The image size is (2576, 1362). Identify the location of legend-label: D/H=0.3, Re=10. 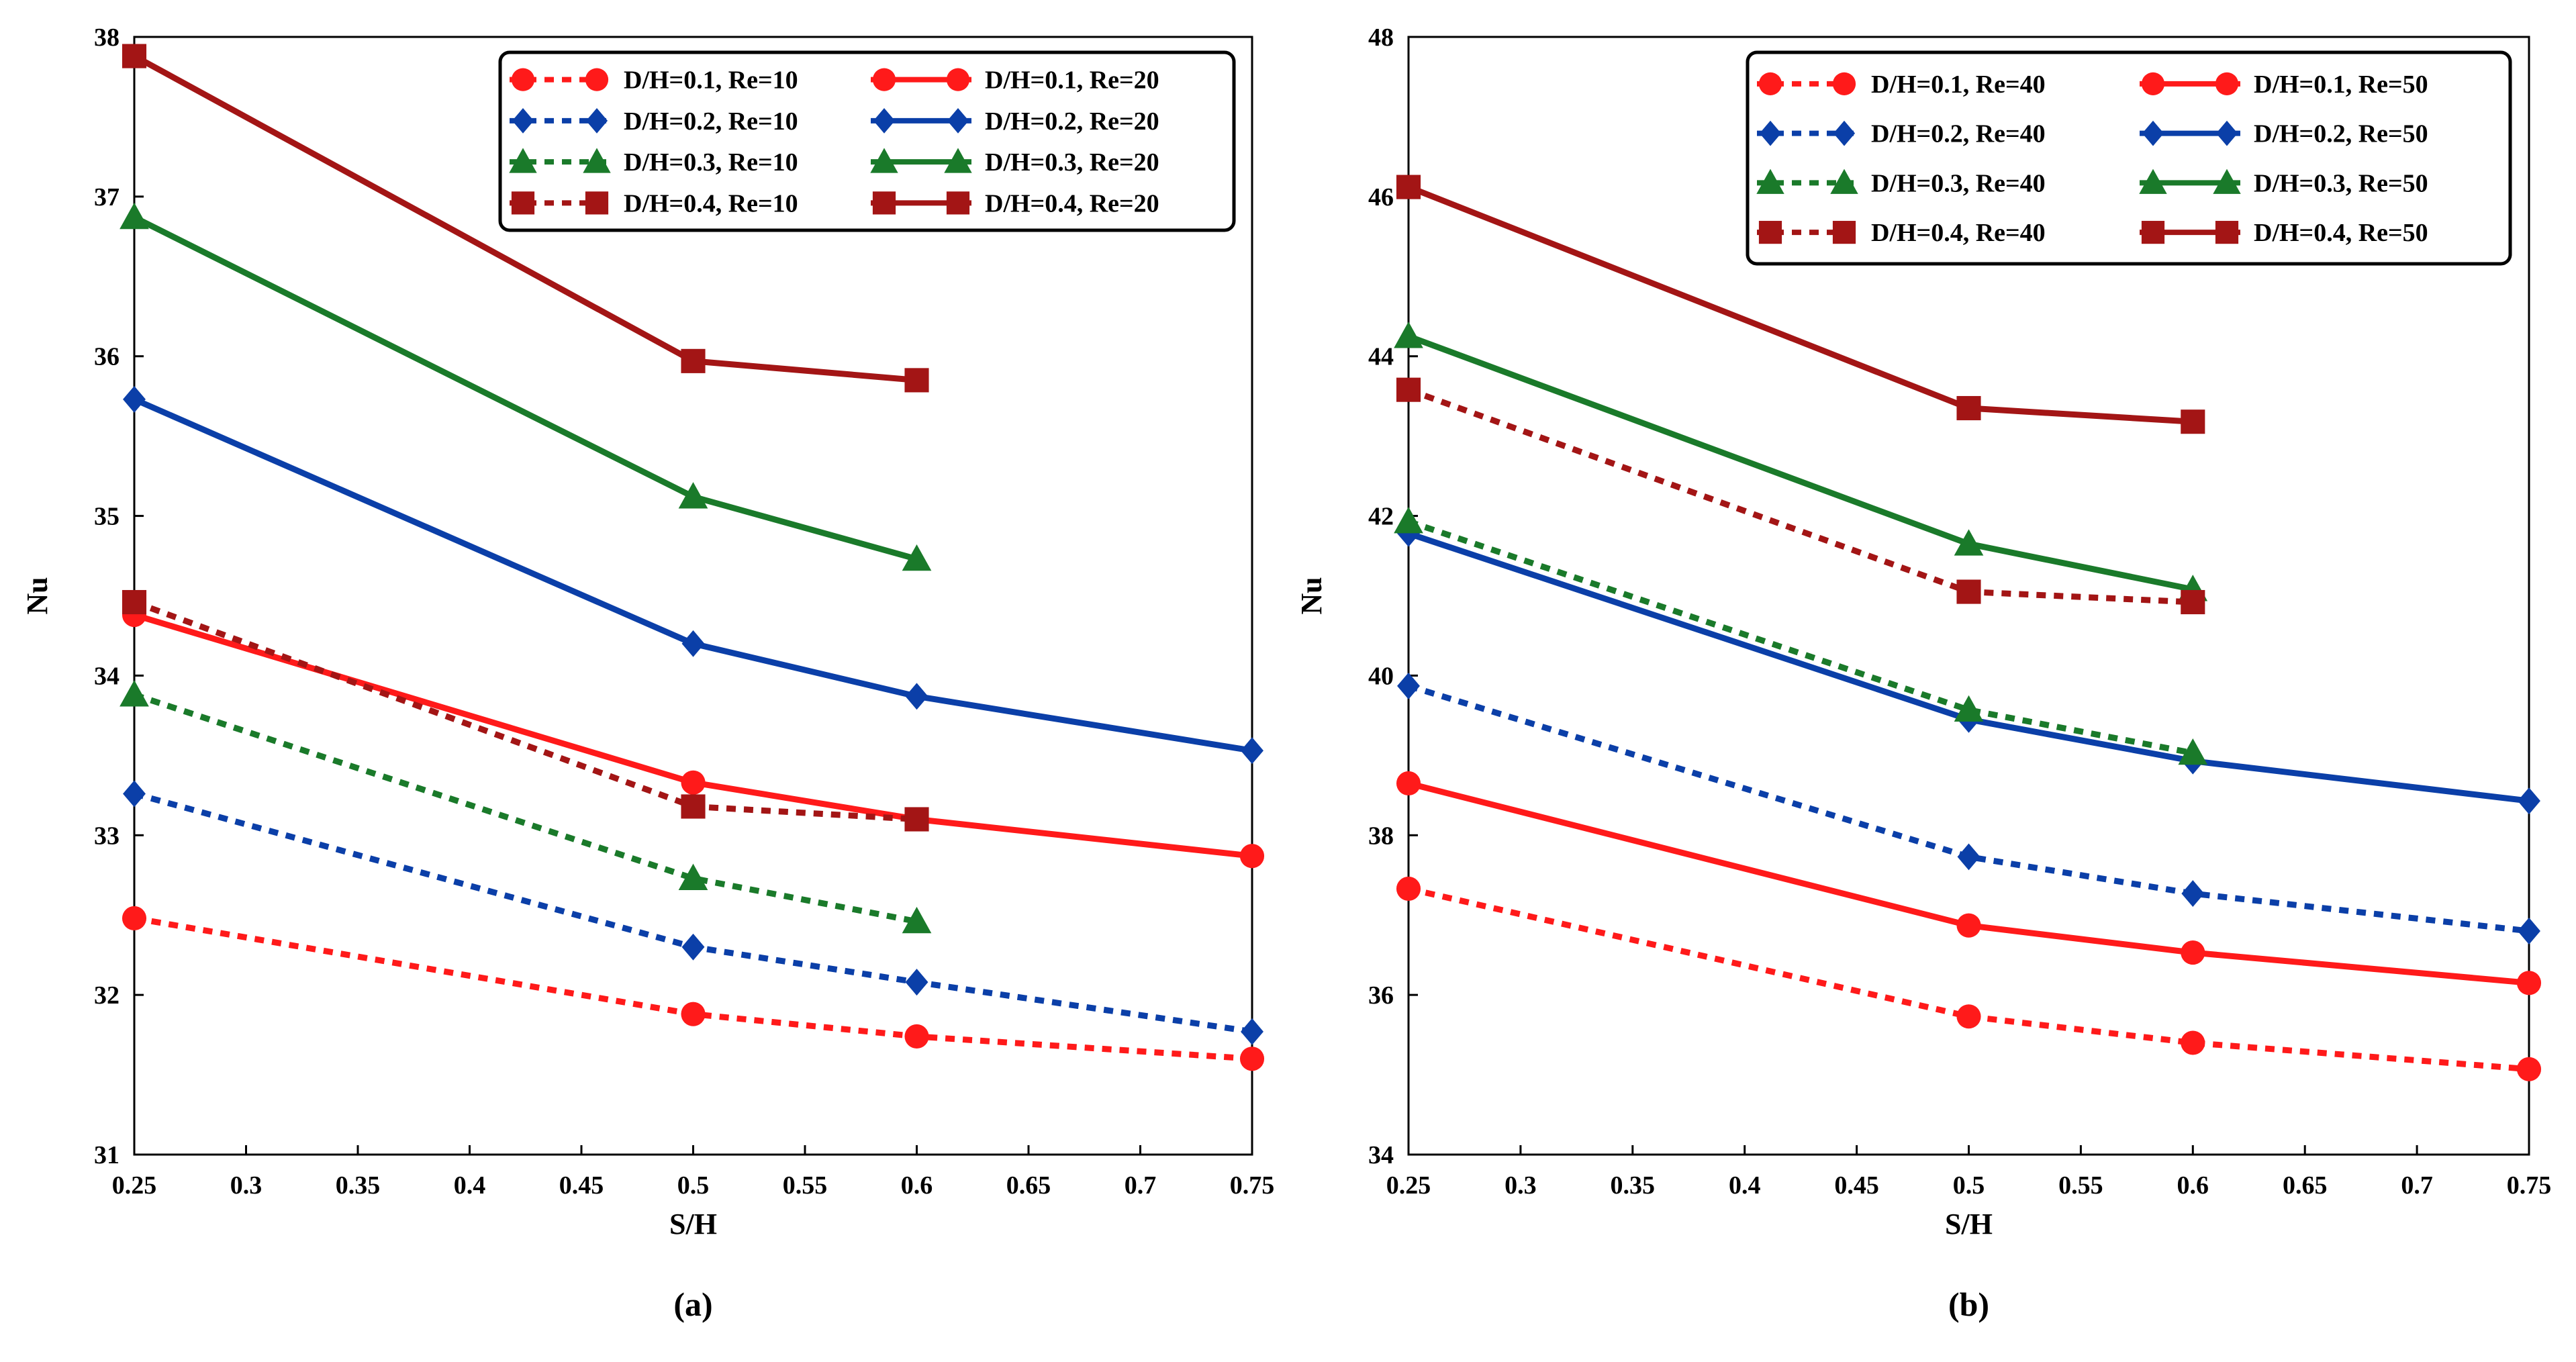
(711, 162).